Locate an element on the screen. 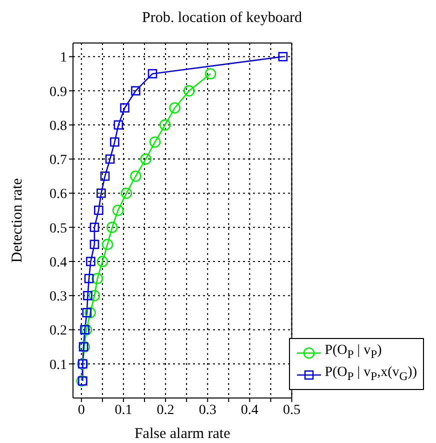 The image size is (436, 443). y-tick-label: 1 is located at coordinates (63, 58).